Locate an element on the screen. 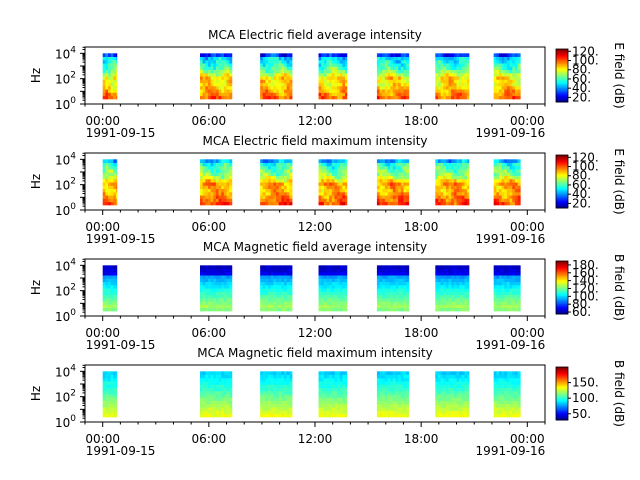 Image resolution: width=640 pixels, height=480 pixels. colorbar-label: B field (dB) is located at coordinates (619, 393).